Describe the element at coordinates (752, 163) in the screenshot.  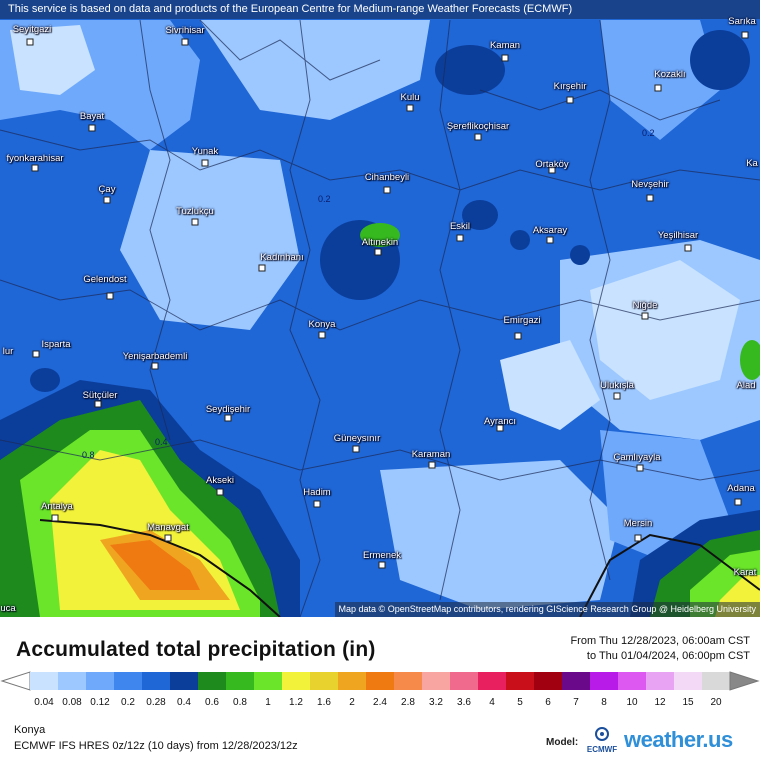
I see `city-label: Ka` at that location.